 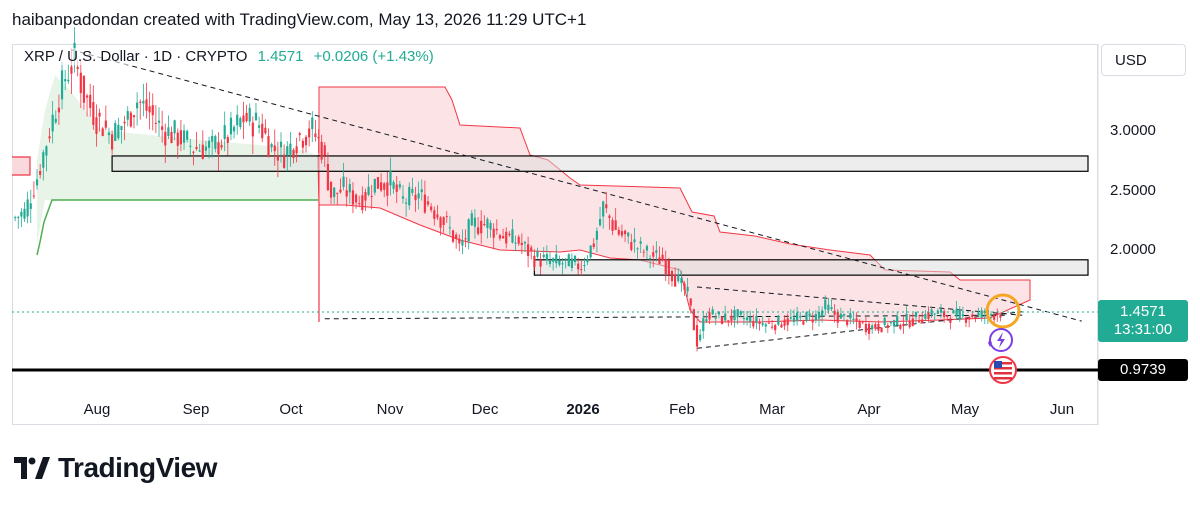 What do you see at coordinates (115, 468) in the screenshot?
I see `tradingview-logo: TradingView` at bounding box center [115, 468].